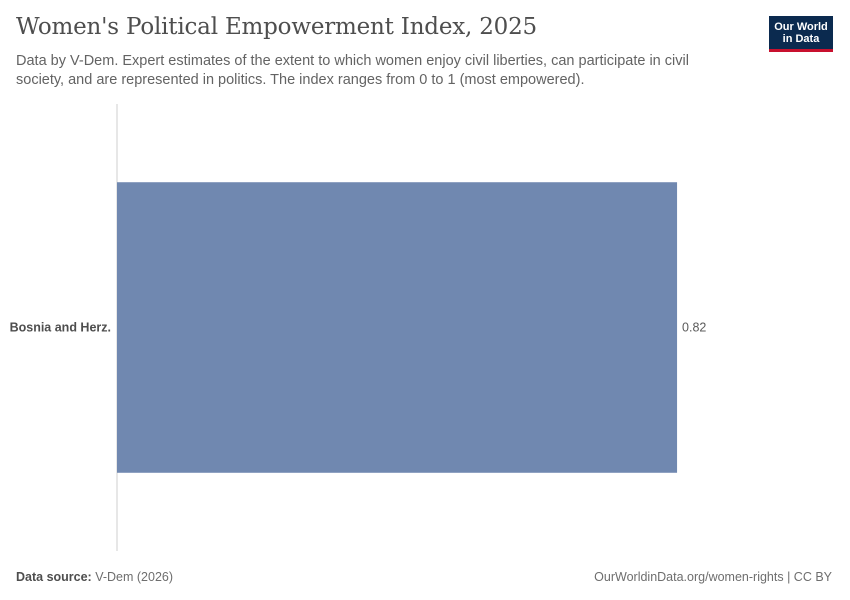  Describe the element at coordinates (801, 27) in the screenshot. I see `logo-line-1: Our World` at that location.